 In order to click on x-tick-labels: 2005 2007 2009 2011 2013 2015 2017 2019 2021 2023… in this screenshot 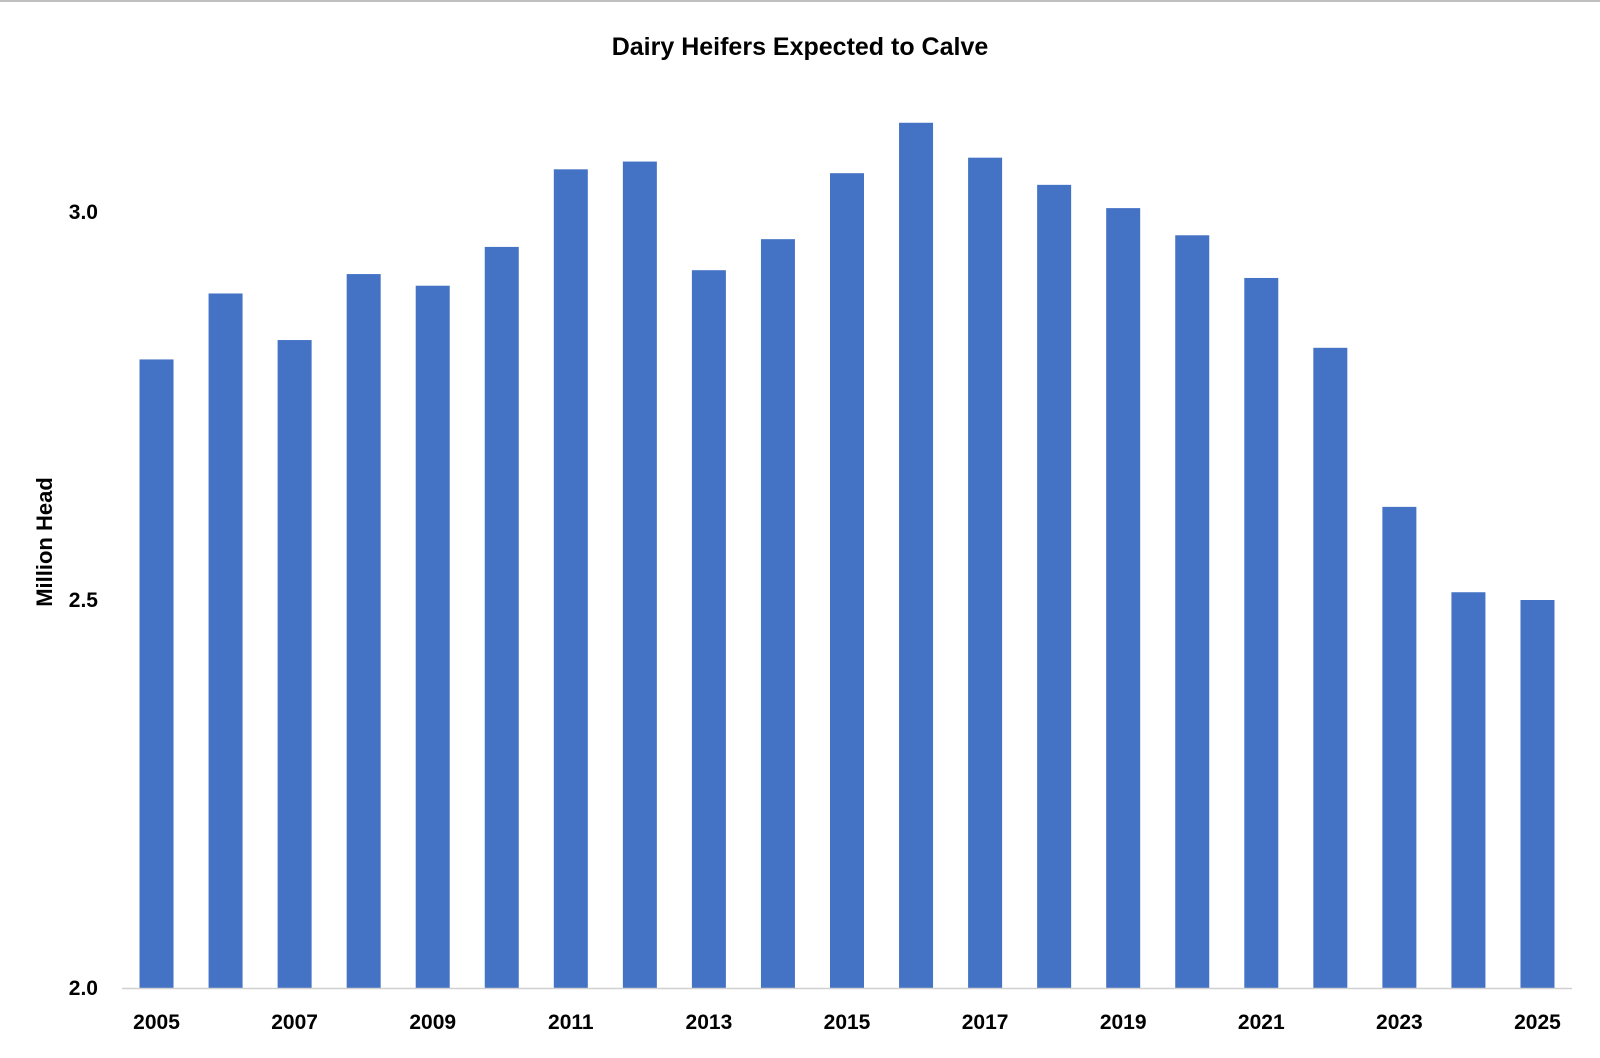, I will do `click(847, 1022)`.